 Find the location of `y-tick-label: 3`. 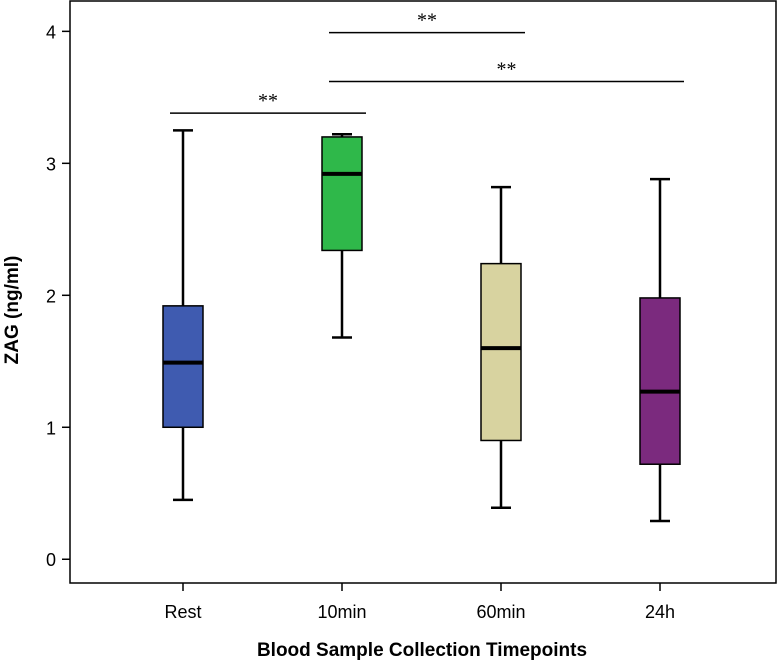

y-tick-label: 3 is located at coordinates (51, 164).